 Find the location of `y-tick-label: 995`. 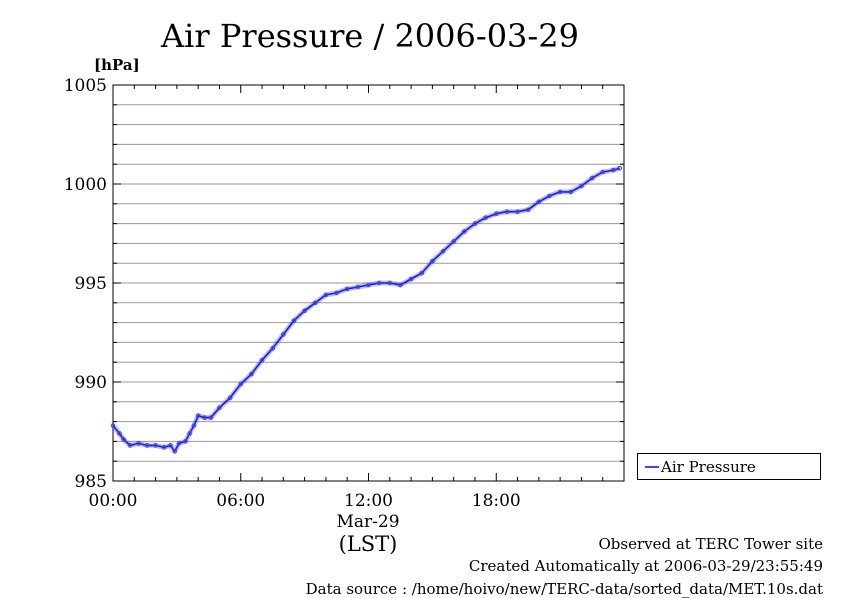

y-tick-label: 995 is located at coordinates (91, 284).